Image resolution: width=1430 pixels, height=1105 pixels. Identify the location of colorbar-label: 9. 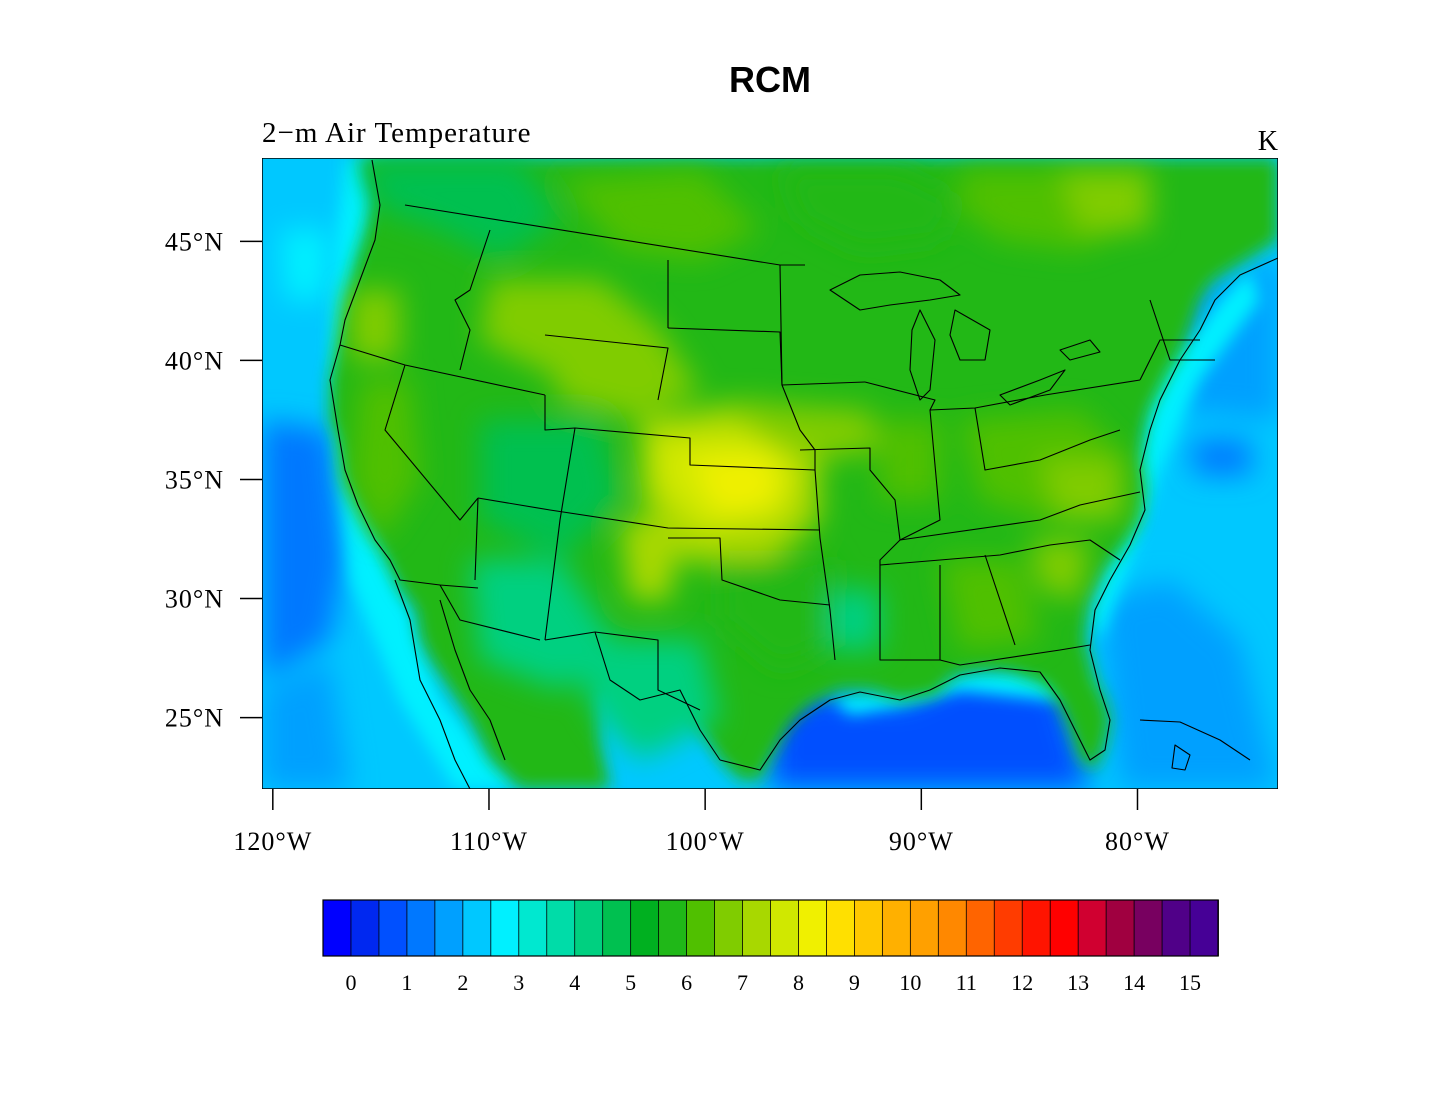
(854, 982).